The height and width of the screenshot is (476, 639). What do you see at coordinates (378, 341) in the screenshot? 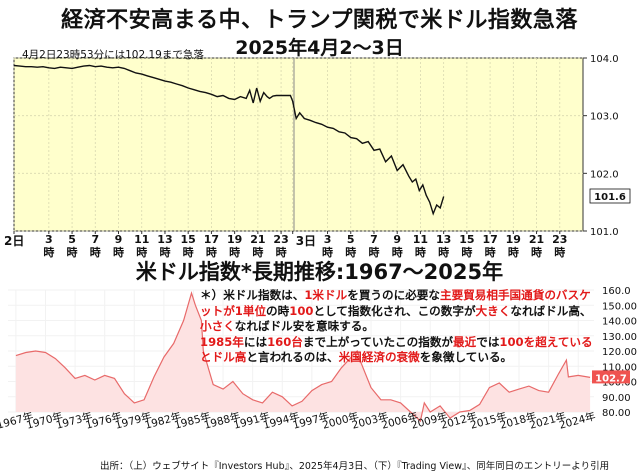
I see `note-text: まで上がっていたこの指数が` at bounding box center [378, 341].